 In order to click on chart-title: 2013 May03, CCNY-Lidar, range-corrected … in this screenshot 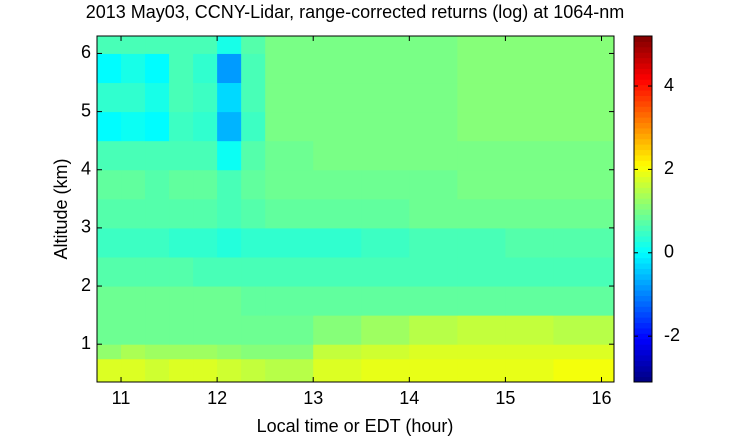, I will do `click(355, 12)`.